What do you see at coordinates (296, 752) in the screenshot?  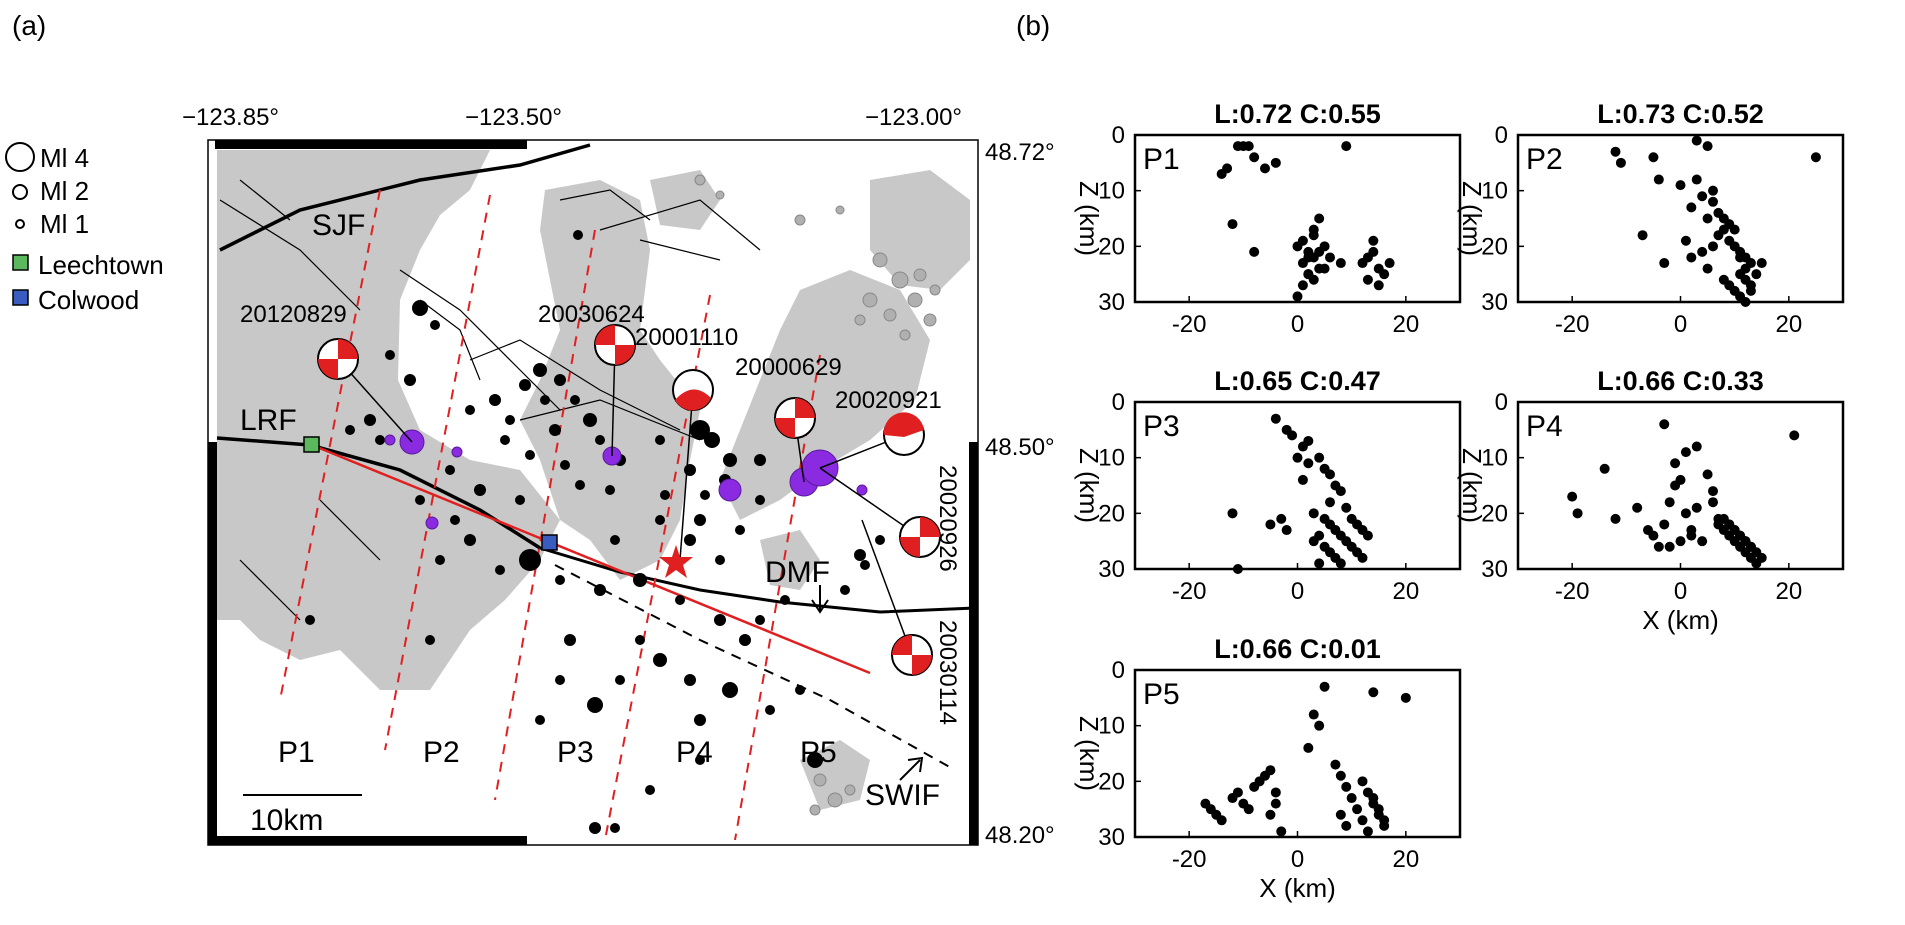 I see `profile-label-p1: P1` at bounding box center [296, 752].